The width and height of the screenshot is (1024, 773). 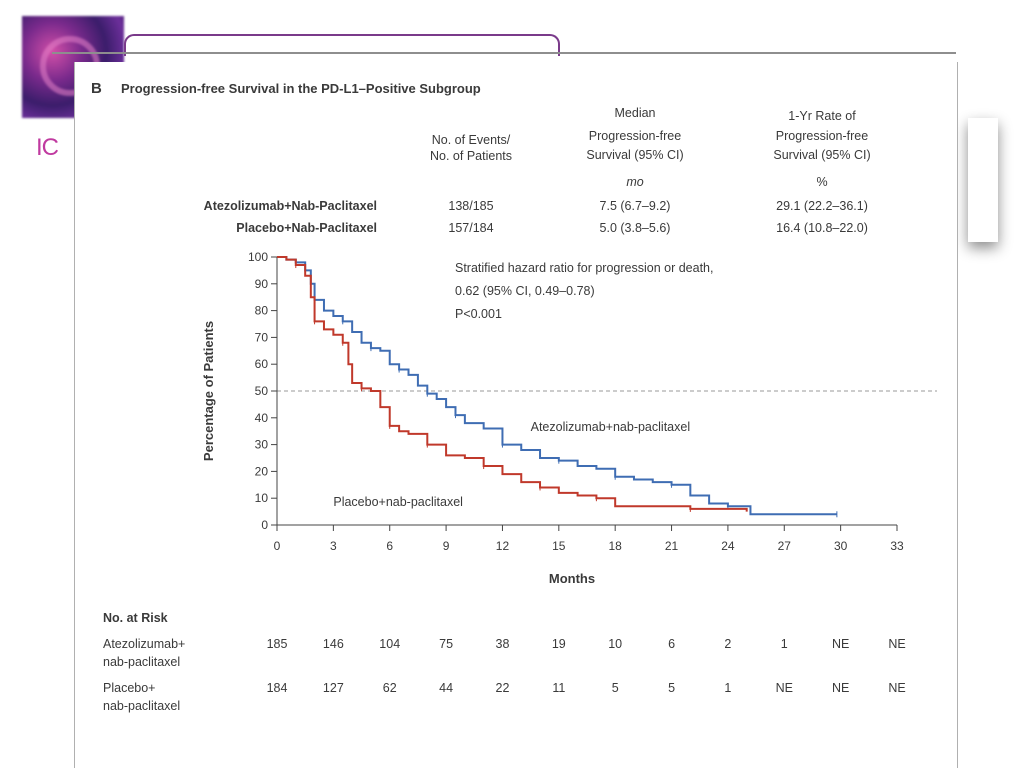 What do you see at coordinates (503, 546) in the screenshot?
I see `x-tick-label: 12` at bounding box center [503, 546].